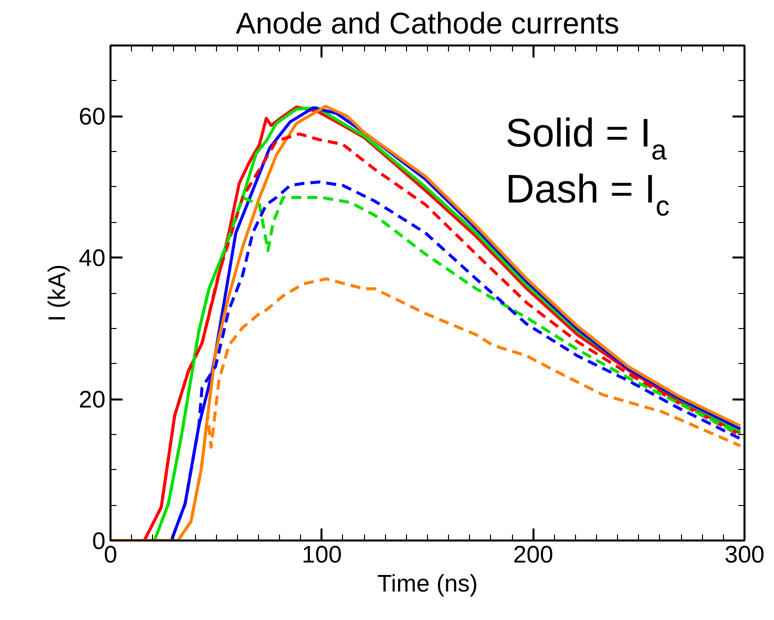 This screenshot has width=774, height=620. Describe the element at coordinates (427, 584) in the screenshot. I see `x-axis-title: Time (ns)` at that location.